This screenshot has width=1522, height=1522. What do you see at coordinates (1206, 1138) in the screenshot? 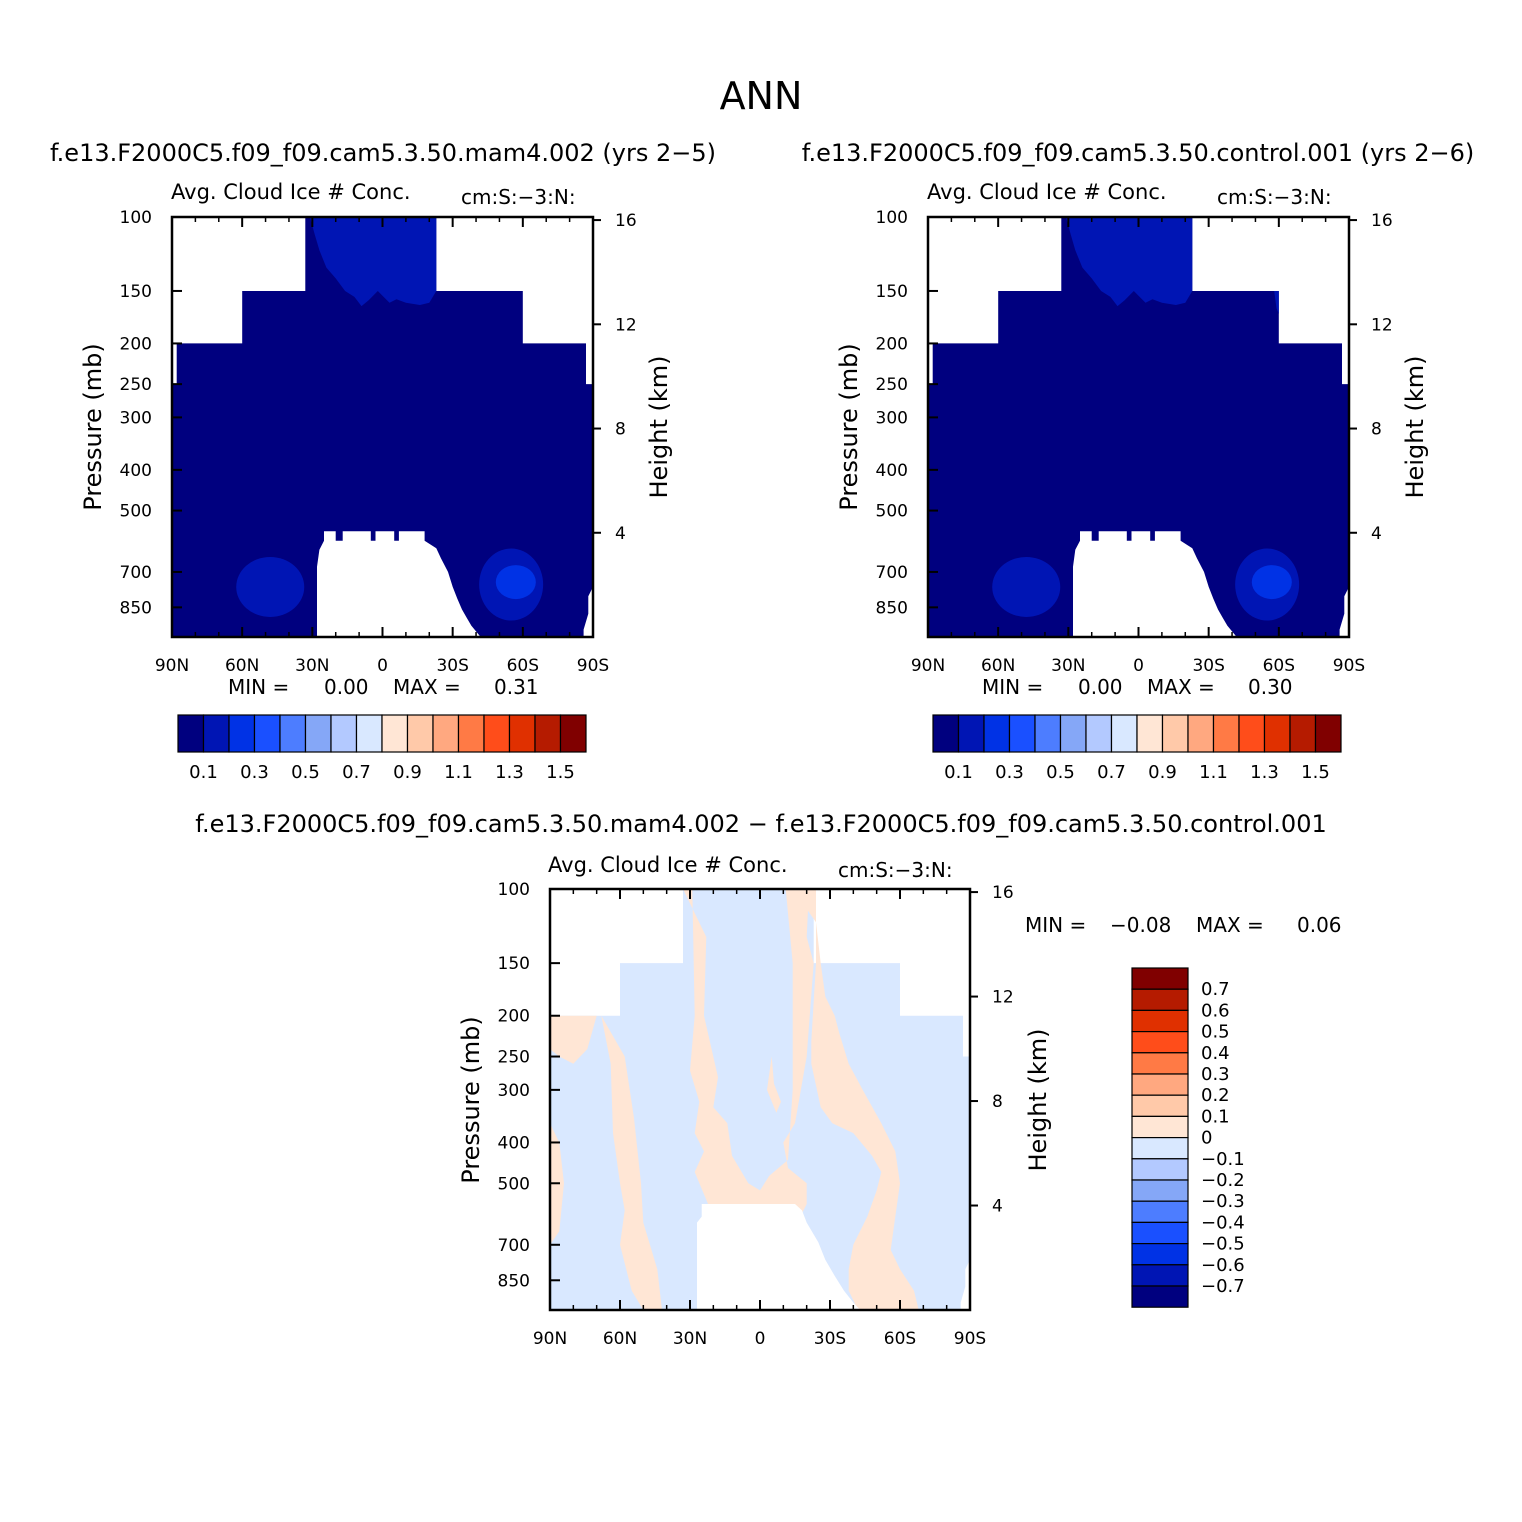
I see `colorbar-label: 0` at bounding box center [1206, 1138].